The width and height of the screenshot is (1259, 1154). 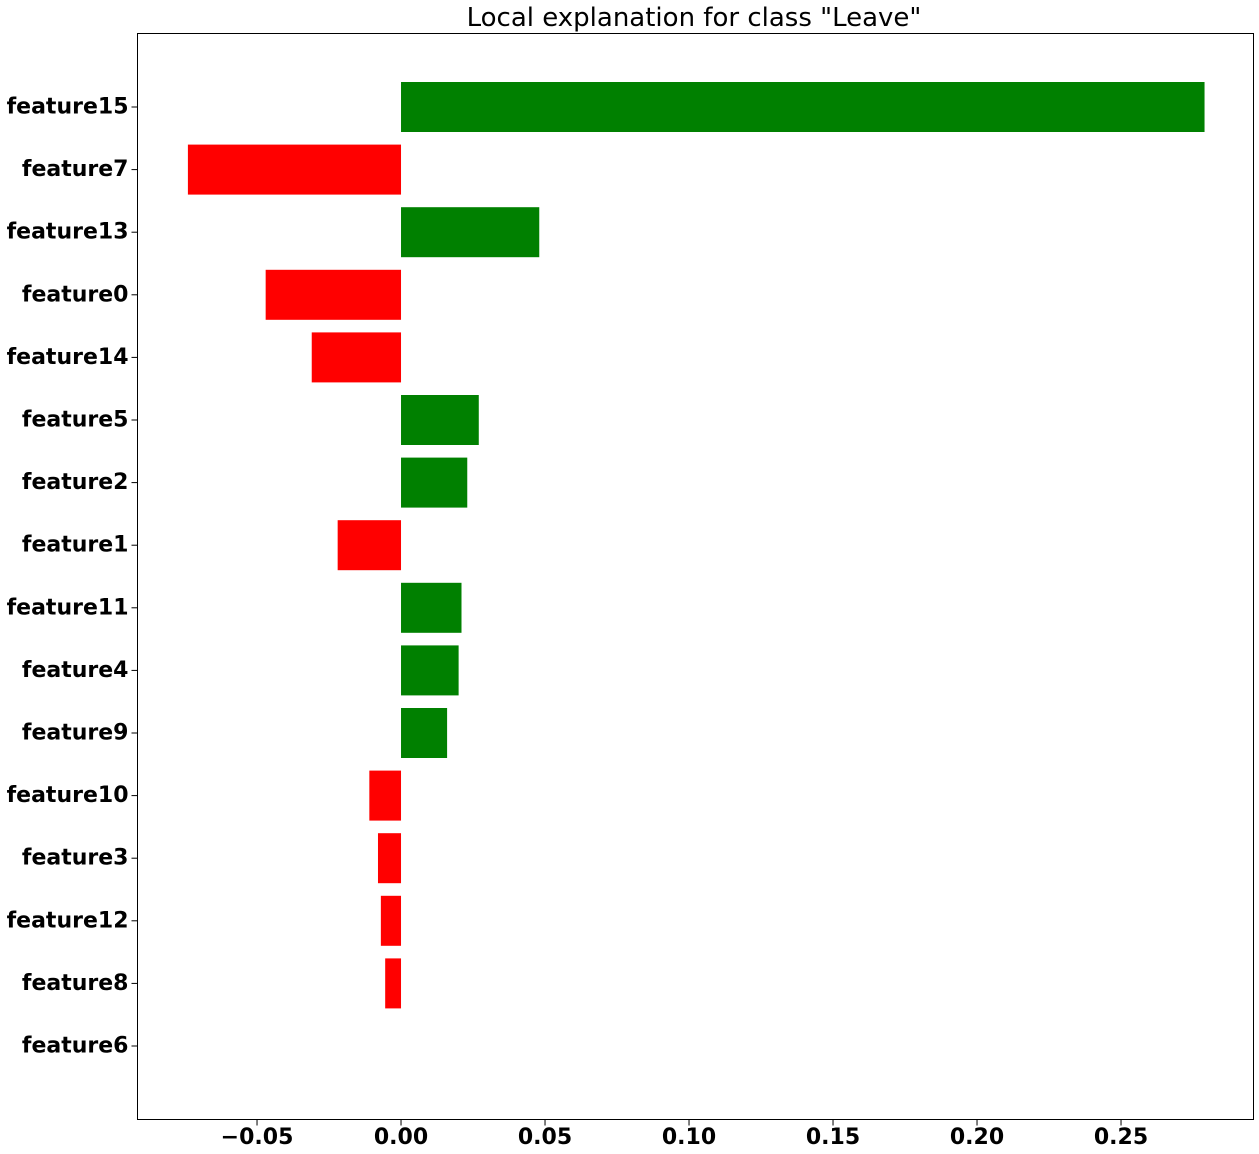 I want to click on y-tick-label: feature10, so click(x=68, y=795).